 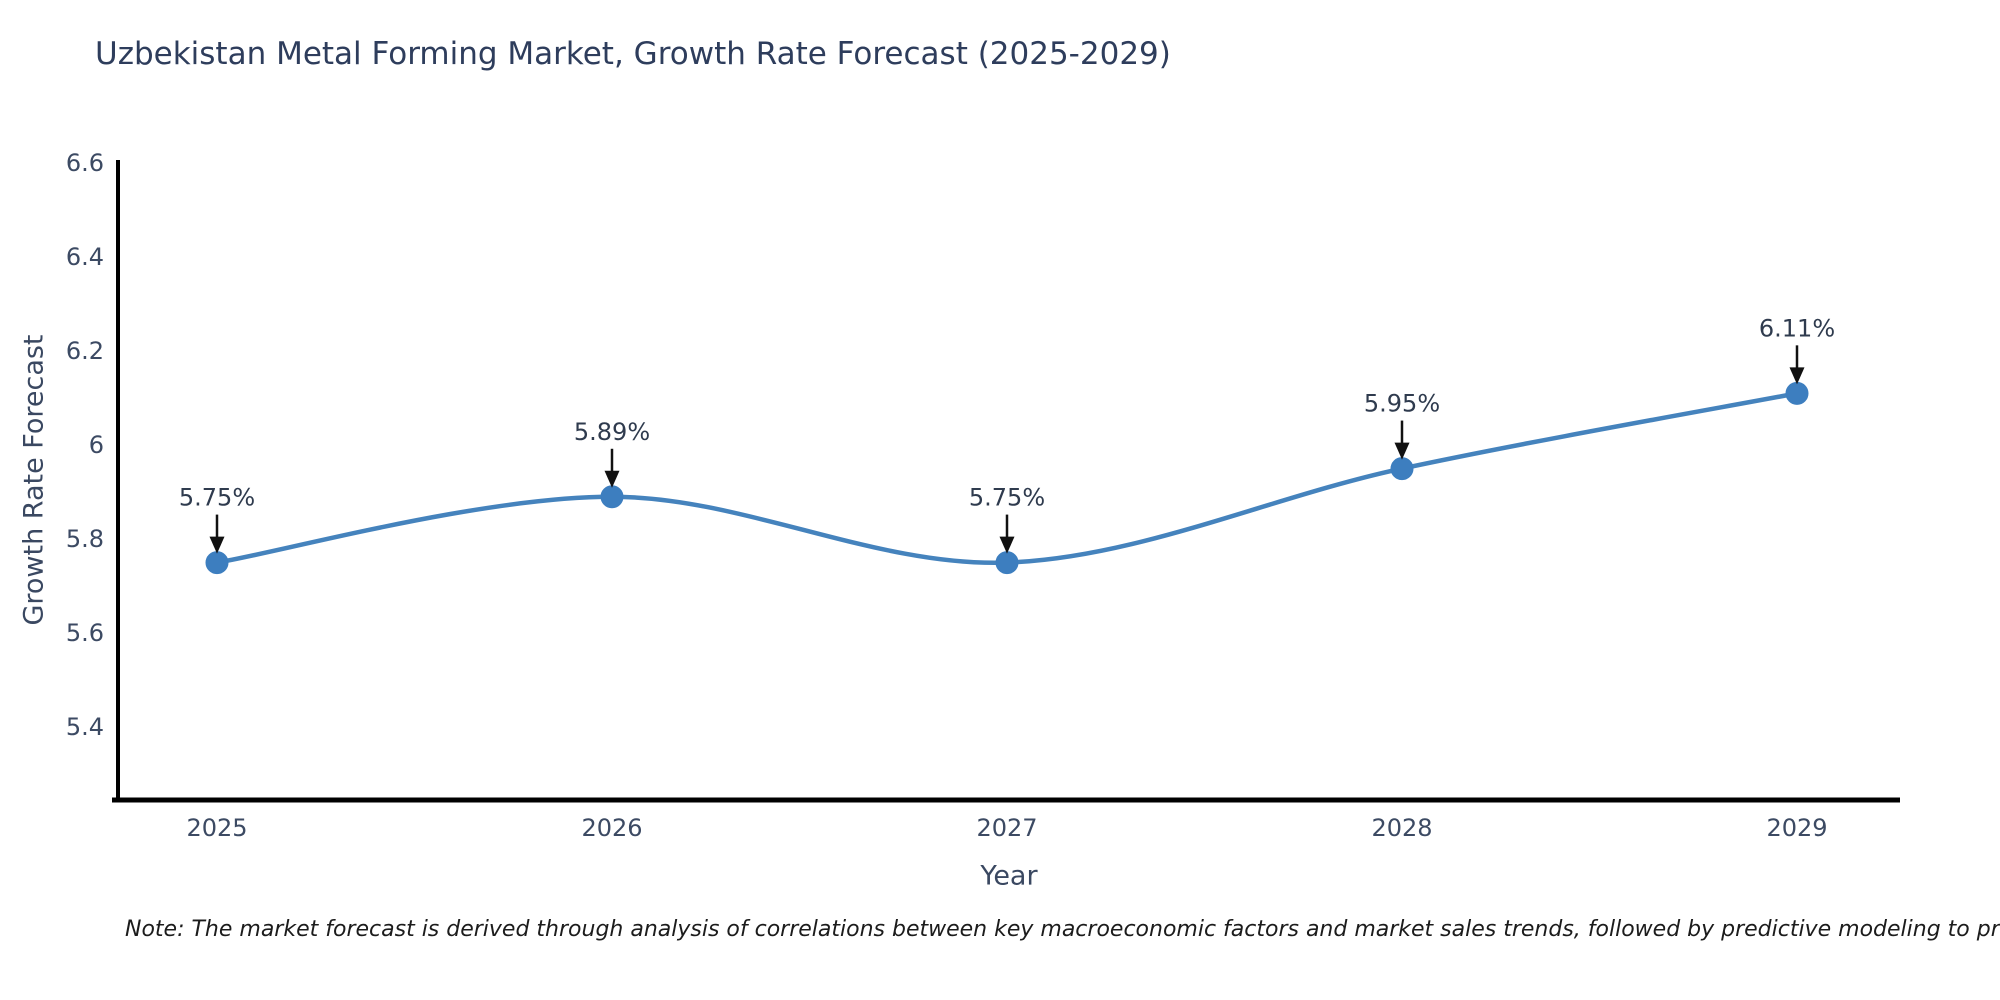 What do you see at coordinates (85, 163) in the screenshot?
I see `y-tick-label: 6.6` at bounding box center [85, 163].